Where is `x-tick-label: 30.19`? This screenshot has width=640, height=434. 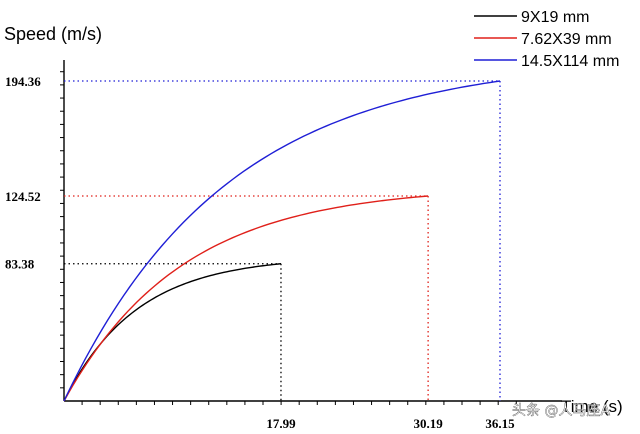 x-tick-label: 30.19 is located at coordinates (428, 423).